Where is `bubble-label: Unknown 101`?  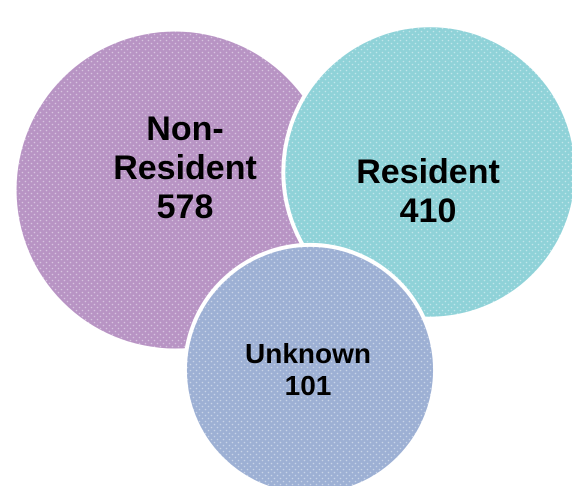
bubble-label: Unknown 101 is located at coordinates (308, 370).